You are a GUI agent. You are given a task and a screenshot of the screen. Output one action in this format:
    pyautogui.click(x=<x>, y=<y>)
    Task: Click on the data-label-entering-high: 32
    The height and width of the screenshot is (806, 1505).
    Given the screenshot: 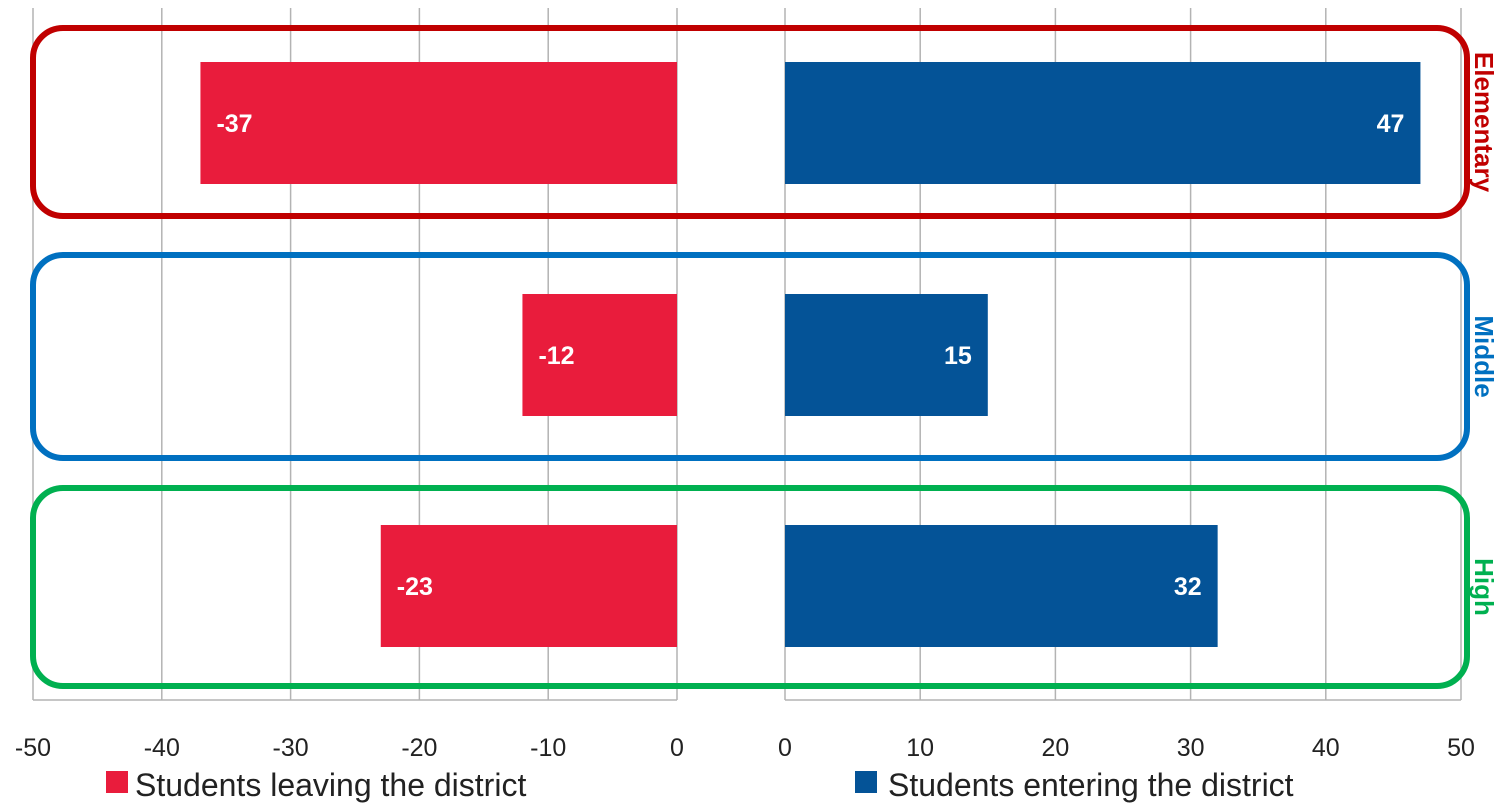 What is the action you would take?
    pyautogui.click(x=1188, y=587)
    